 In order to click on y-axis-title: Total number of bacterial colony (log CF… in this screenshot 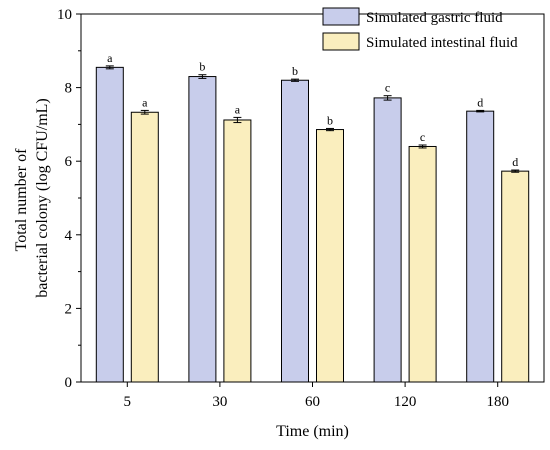, I will do `click(32, 198)`.